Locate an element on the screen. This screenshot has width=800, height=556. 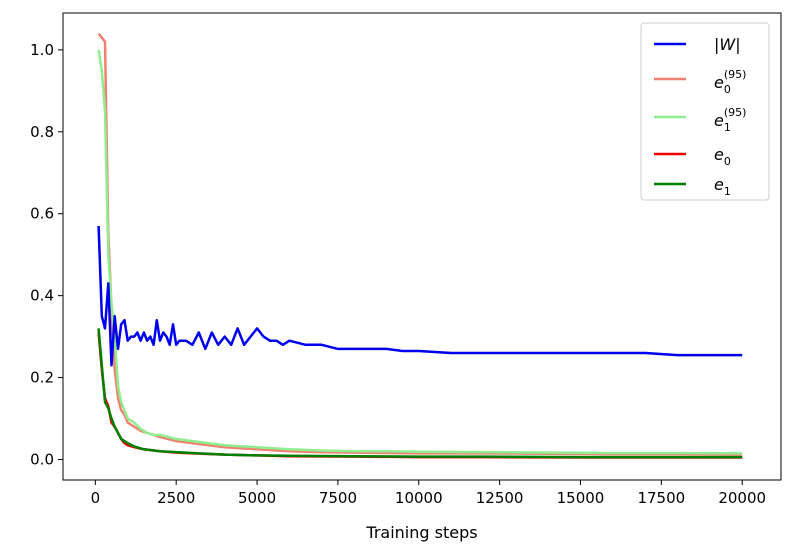
legend-label-w: |W| is located at coordinates (727, 44).